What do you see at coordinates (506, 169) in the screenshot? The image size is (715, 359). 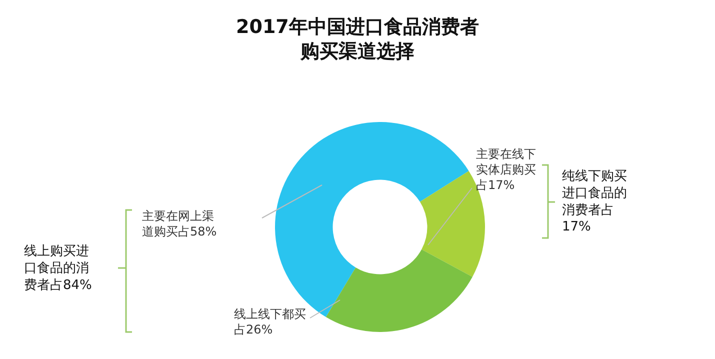 I see `slice-label: 主要在线下实体店购买占17%` at bounding box center [506, 169].